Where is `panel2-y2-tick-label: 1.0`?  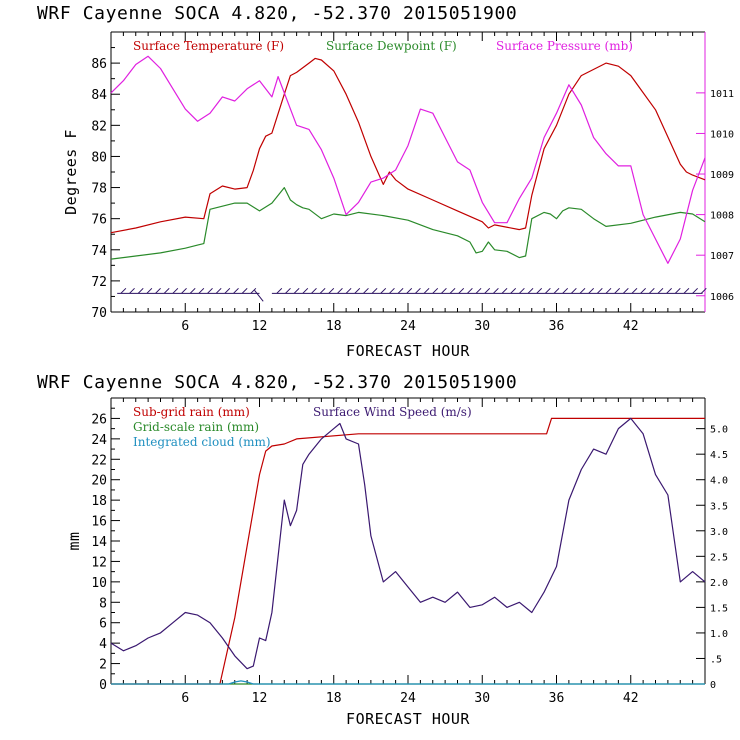 panel2-y2-tick-label: 1.0 is located at coordinates (719, 634).